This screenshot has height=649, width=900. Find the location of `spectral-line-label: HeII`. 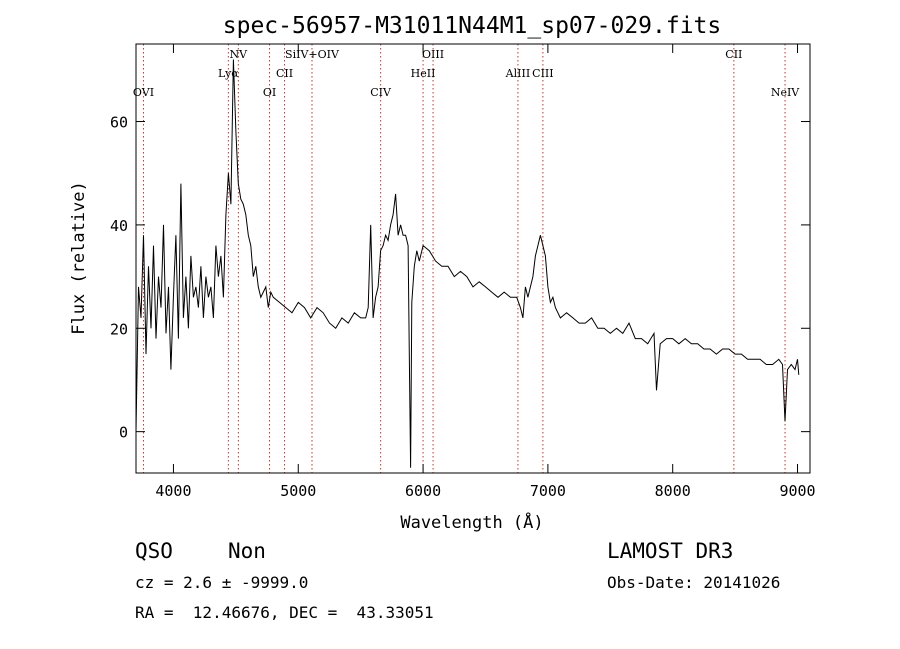

spectral-line-label: HeII is located at coordinates (423, 73).